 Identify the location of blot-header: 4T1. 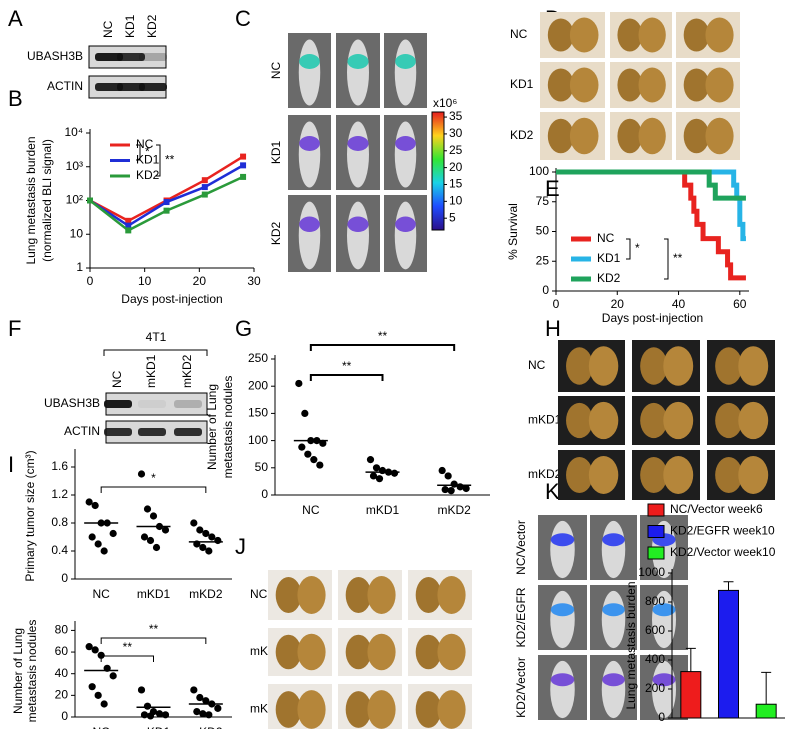
(156, 337).